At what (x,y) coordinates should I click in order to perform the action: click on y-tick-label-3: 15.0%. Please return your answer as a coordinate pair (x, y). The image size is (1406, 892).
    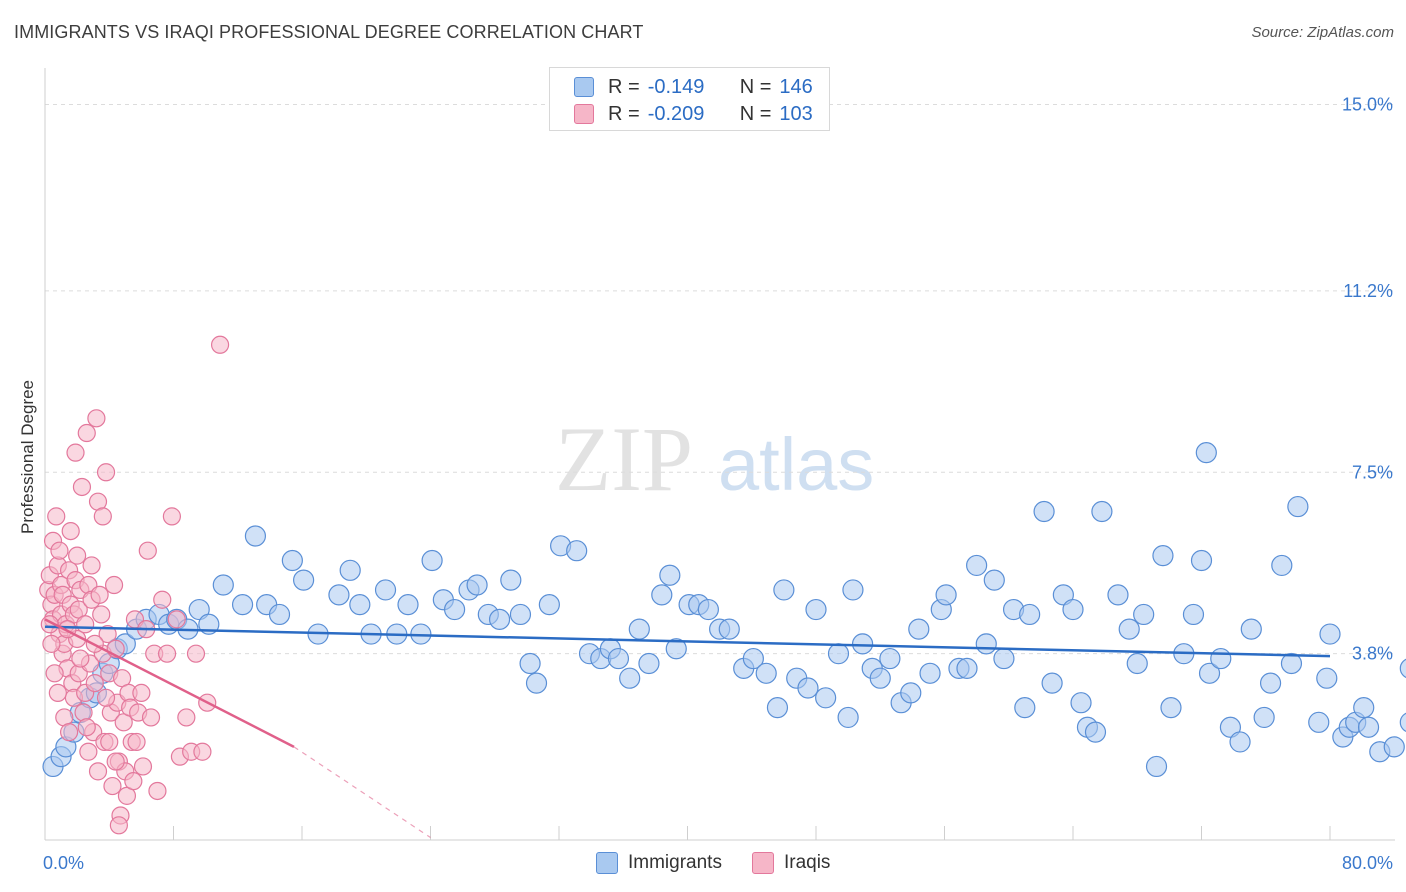
    Looking at the image, I should click on (1367, 105).